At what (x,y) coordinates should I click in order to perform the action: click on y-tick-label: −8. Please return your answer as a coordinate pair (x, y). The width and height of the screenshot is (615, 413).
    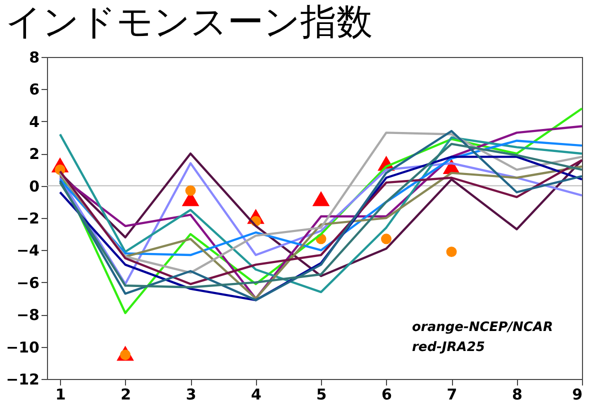
    Looking at the image, I should click on (28, 315).